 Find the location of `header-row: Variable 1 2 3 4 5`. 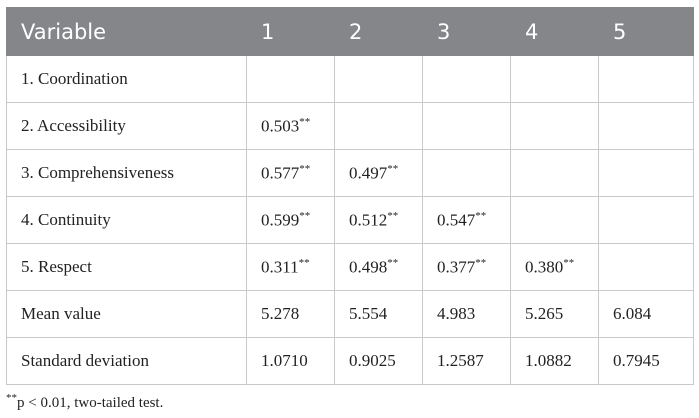

header-row: Variable 1 2 3 4 5 is located at coordinates (350, 31).